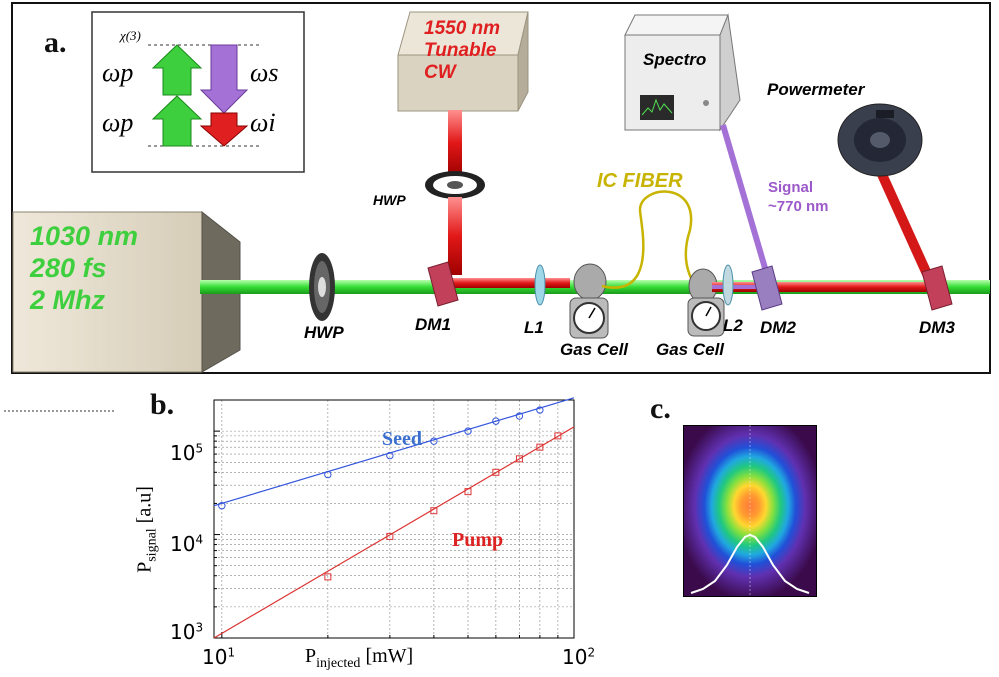 The image size is (999, 677). I want to click on dm3-label: DM3, so click(937, 327).